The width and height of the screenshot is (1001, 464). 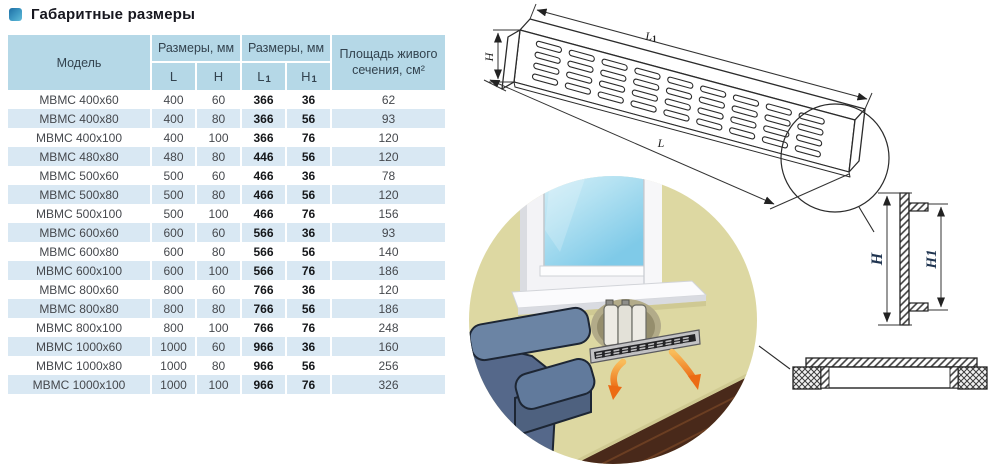 What do you see at coordinates (891, 362) in the screenshot?
I see `grille-flange-section` at bounding box center [891, 362].